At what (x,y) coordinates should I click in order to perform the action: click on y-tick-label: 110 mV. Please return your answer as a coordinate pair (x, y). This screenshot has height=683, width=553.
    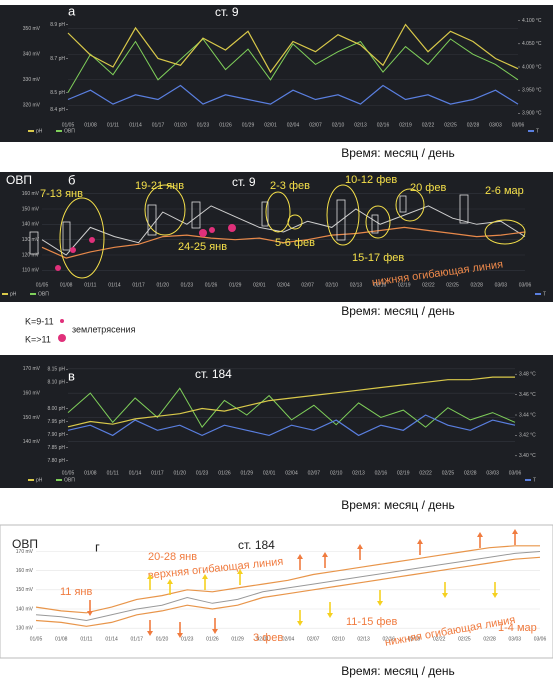
    Looking at the image, I should click on (31, 271).